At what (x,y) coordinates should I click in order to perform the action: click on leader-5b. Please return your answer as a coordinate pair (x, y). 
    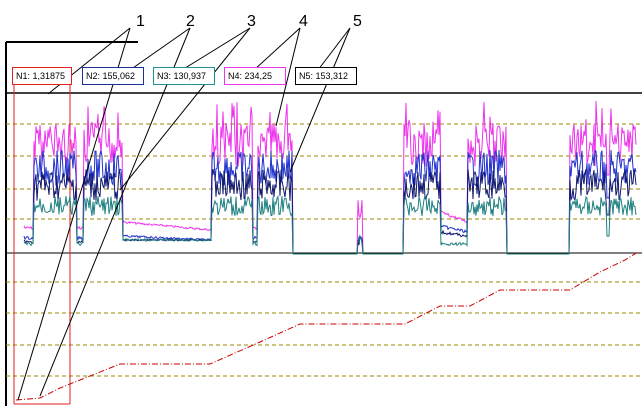
    Looking at the image, I should click on (320, 100).